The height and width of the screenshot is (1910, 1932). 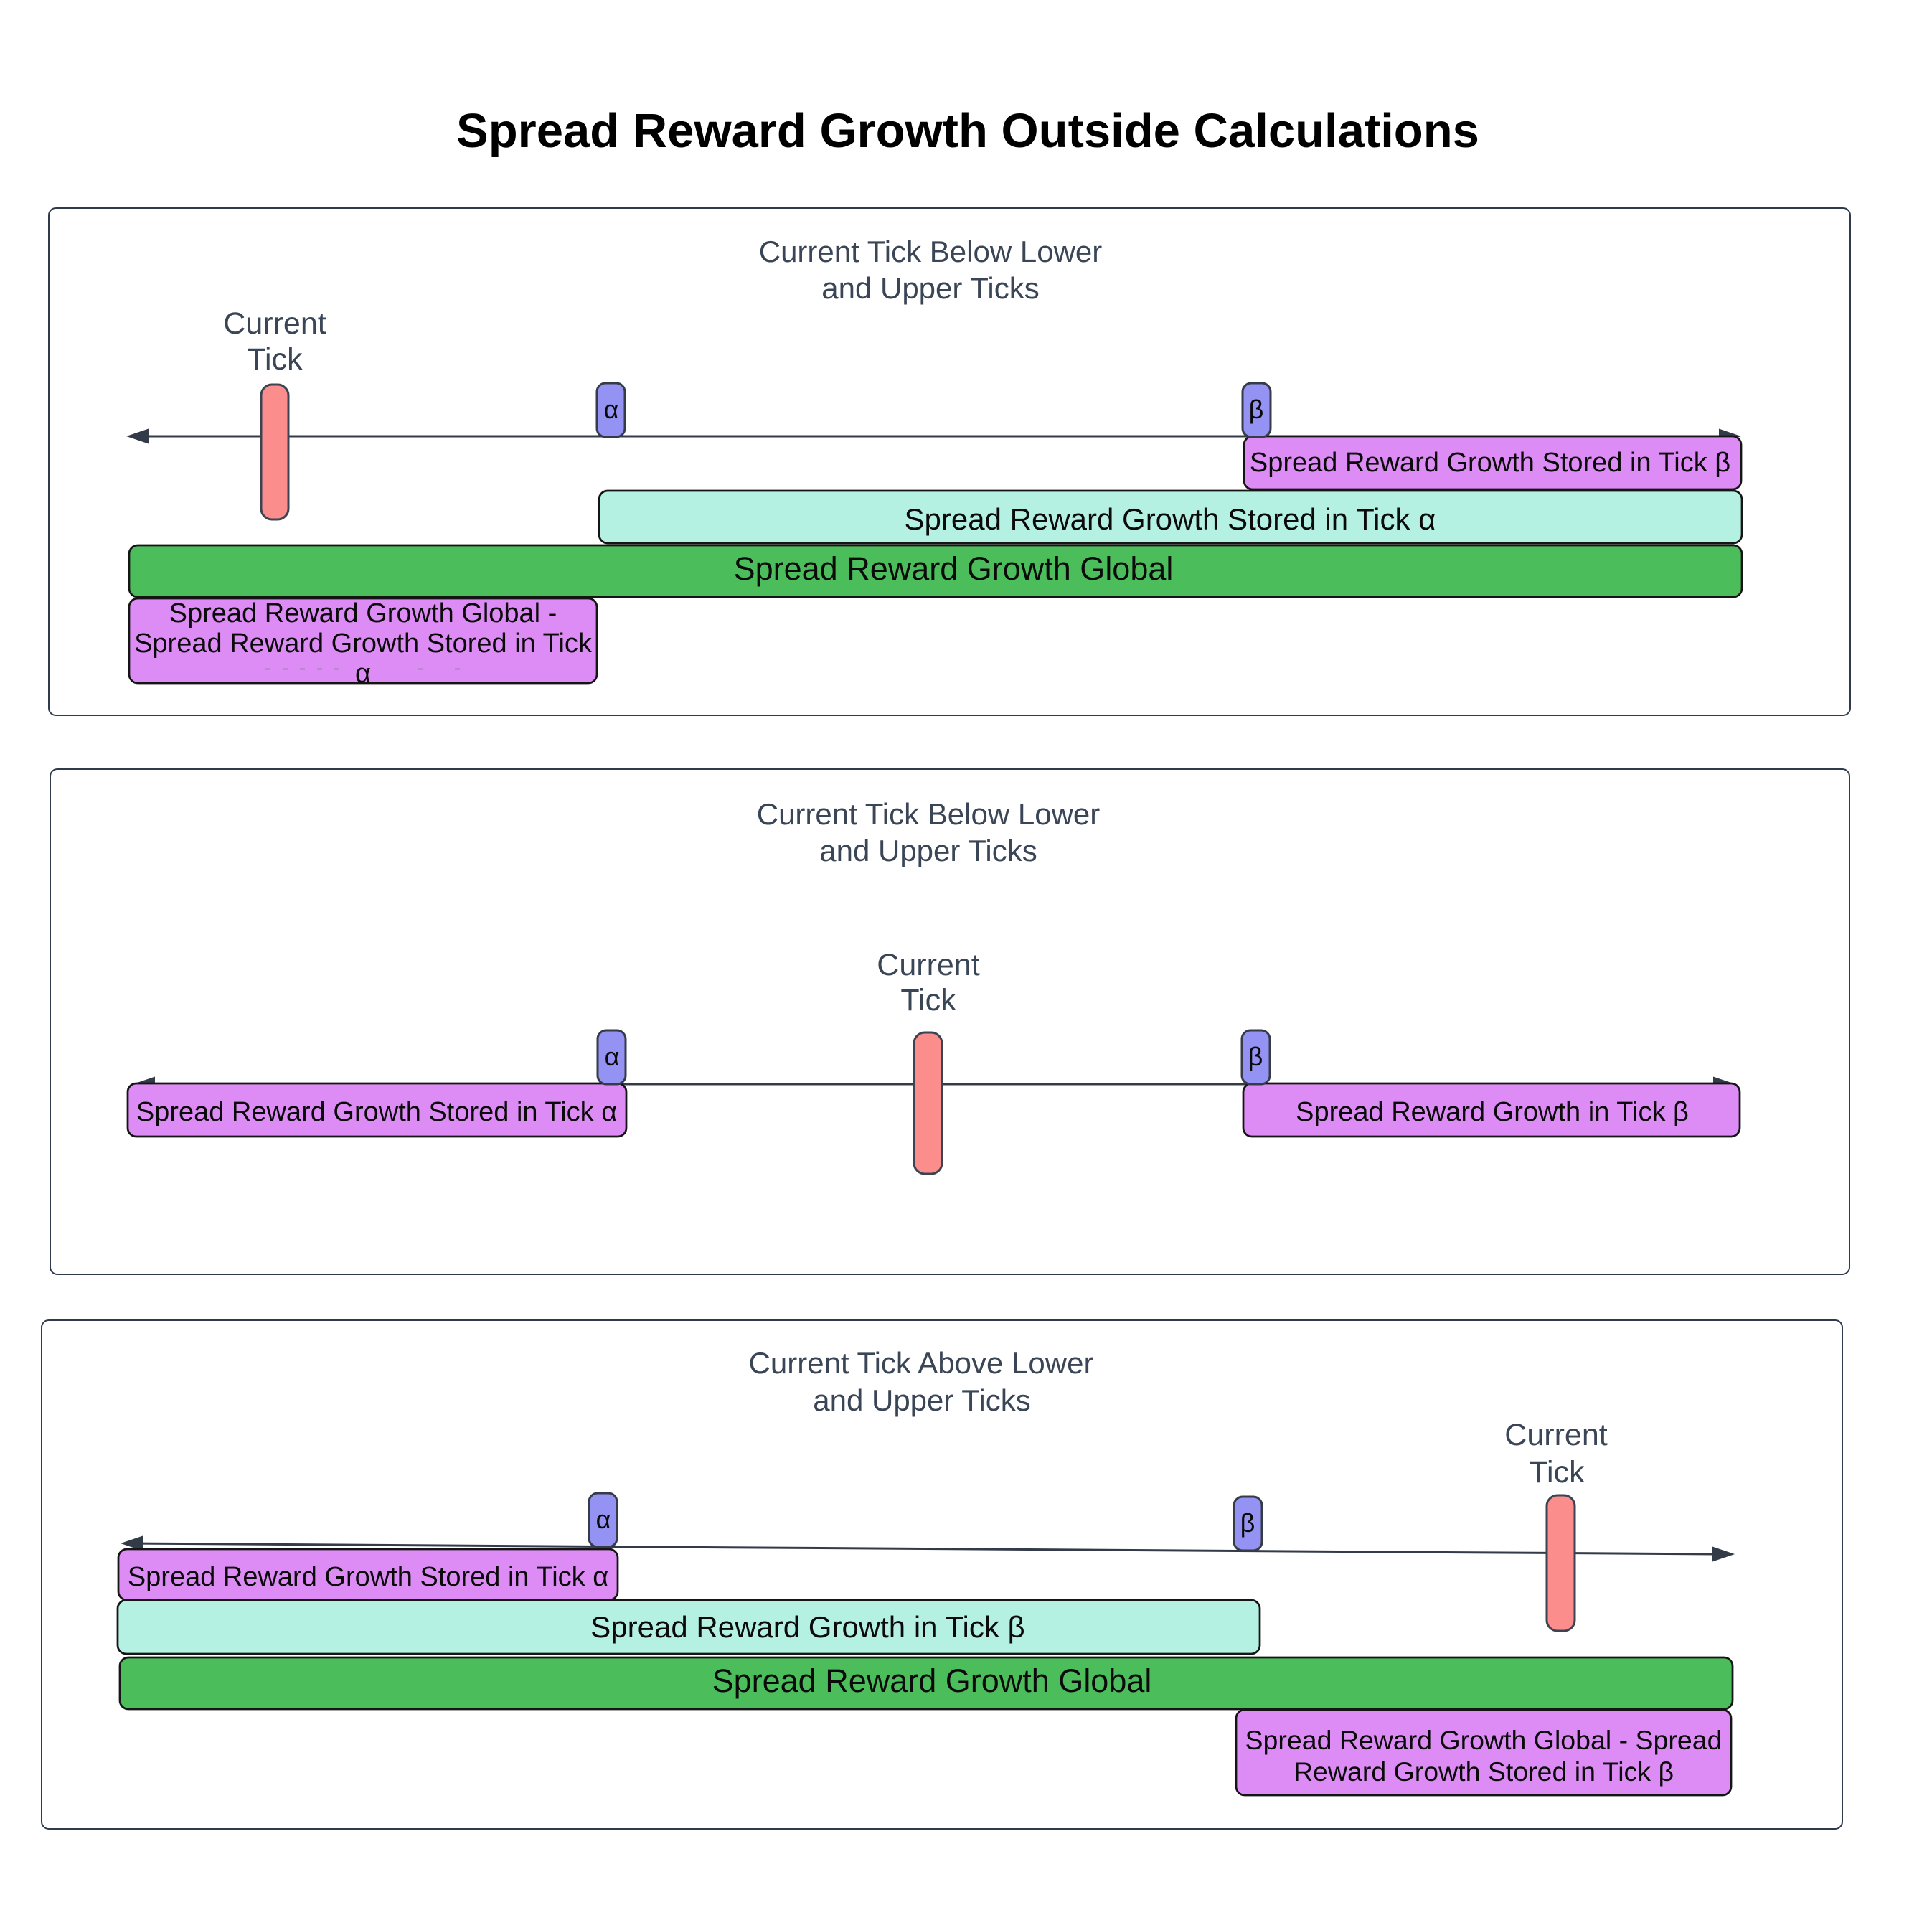 I want to click on svg-text: Current Tick Above Lower, so click(x=921, y=1363).